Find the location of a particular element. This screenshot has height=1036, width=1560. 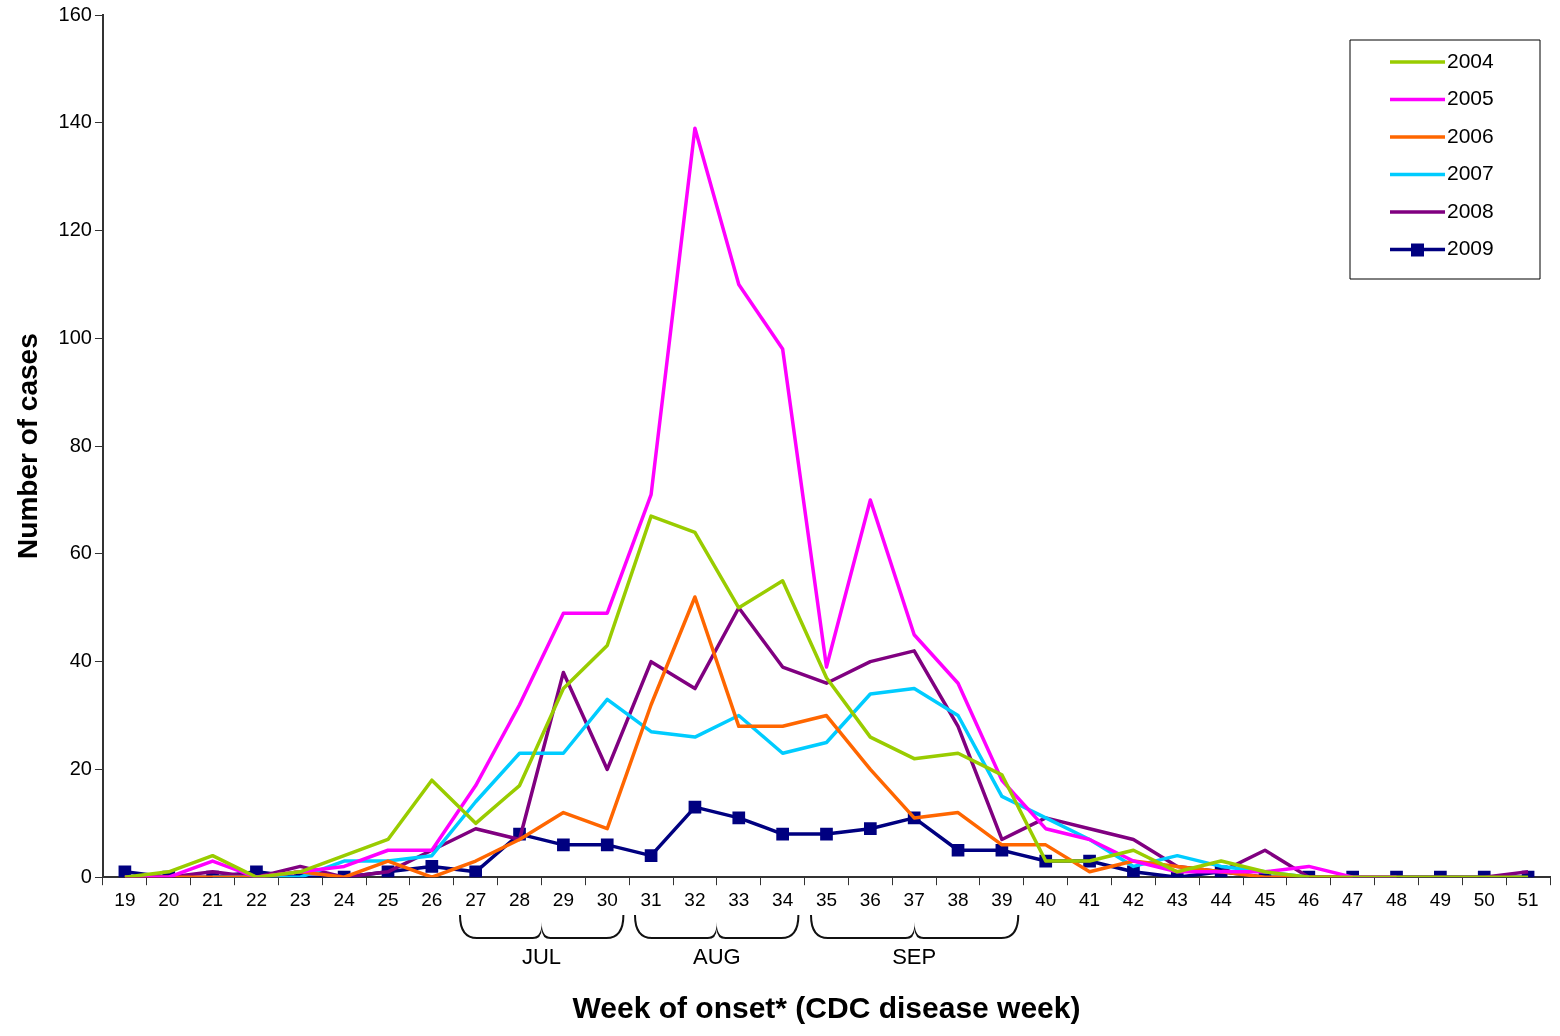

y-tick-label: 60 is located at coordinates (80, 552).